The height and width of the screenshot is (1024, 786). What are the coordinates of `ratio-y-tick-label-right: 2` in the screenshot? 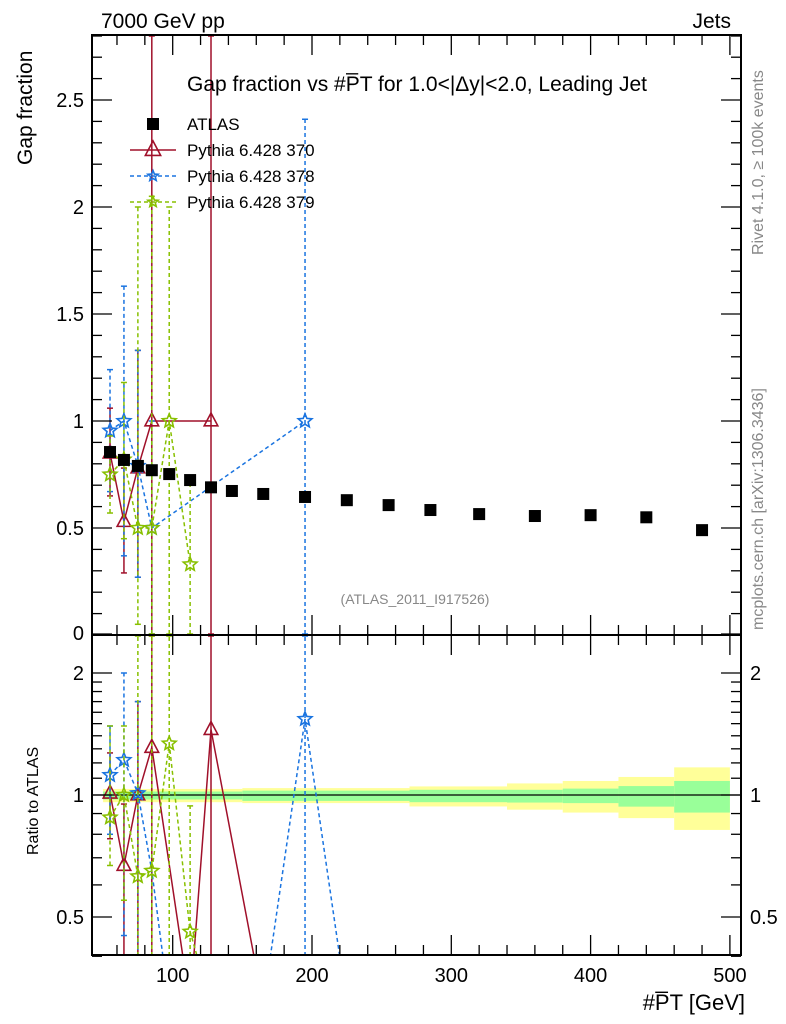 It's located at (755, 674).